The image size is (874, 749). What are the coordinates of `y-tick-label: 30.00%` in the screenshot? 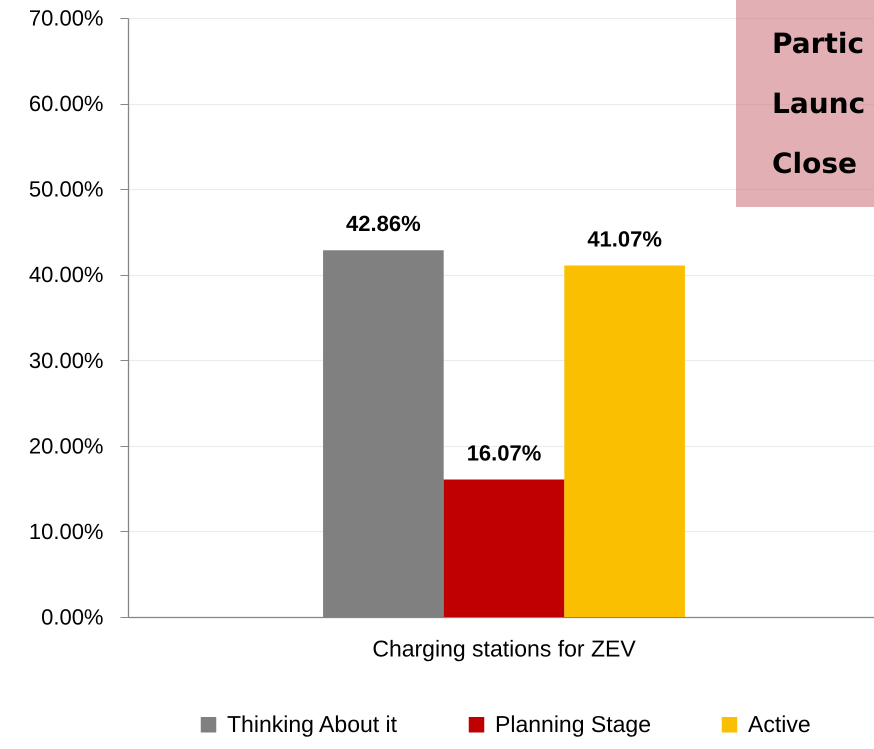 It's located at (66, 360).